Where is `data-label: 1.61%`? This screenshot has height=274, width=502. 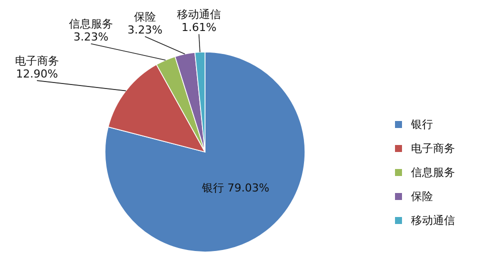 data-label: 1.61% is located at coordinates (198, 27).